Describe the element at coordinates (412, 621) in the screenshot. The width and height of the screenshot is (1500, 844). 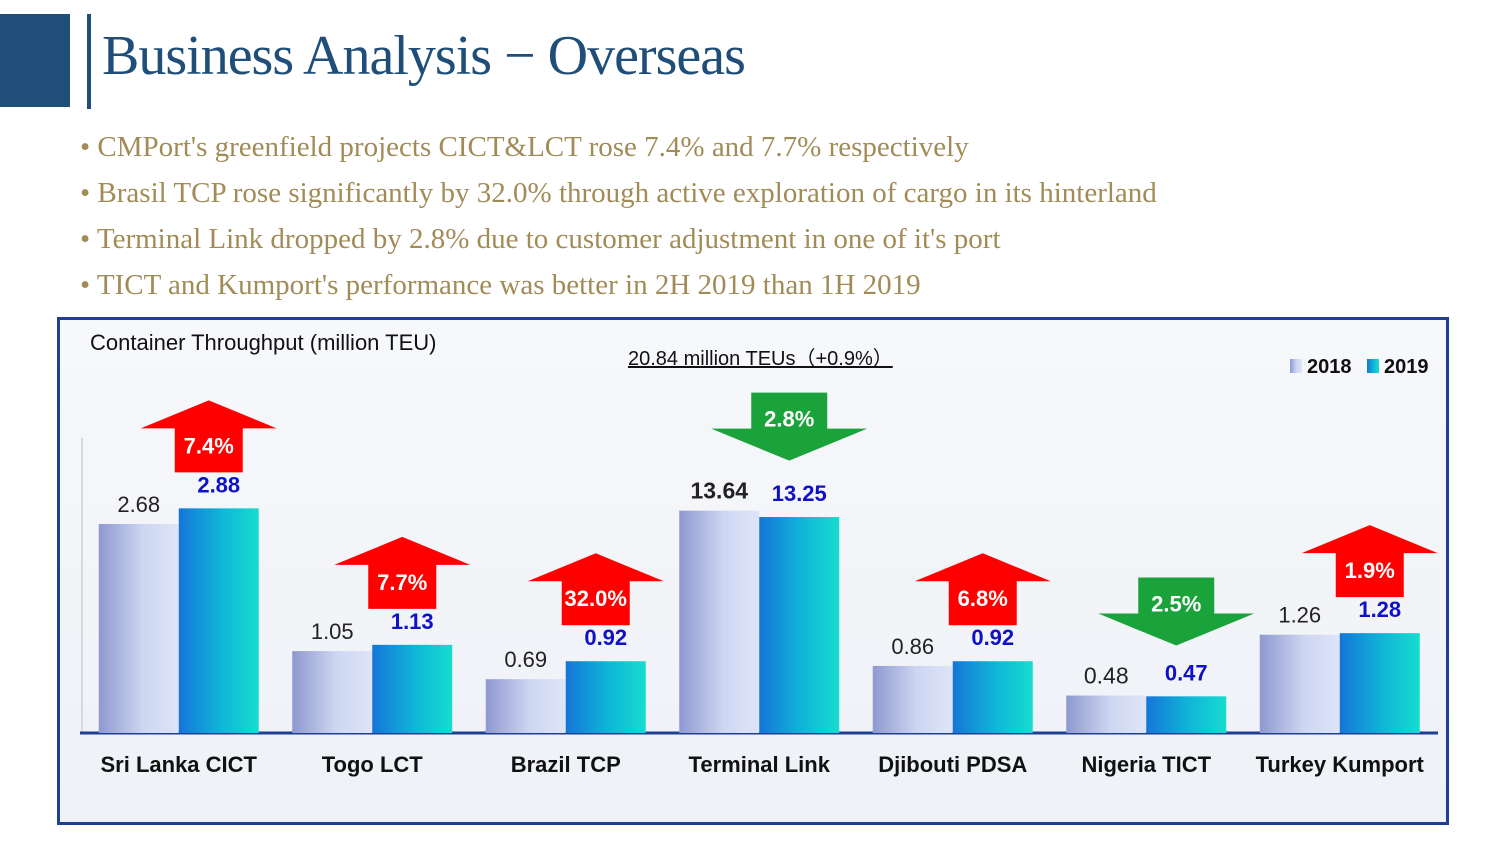
I see `data-label-2019: 1.13` at that location.